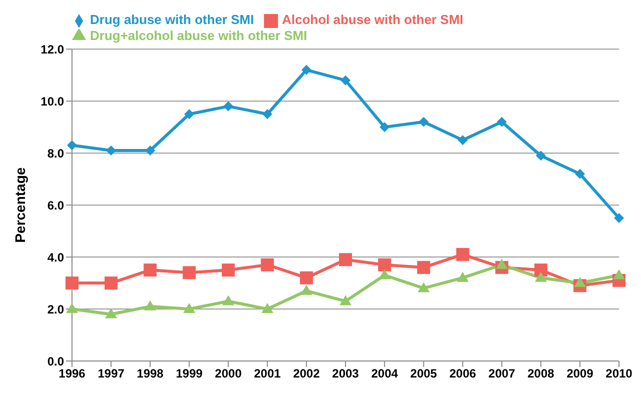 Image resolution: width=641 pixels, height=403 pixels. I want to click on x-tick-label: 2000, so click(228, 373).